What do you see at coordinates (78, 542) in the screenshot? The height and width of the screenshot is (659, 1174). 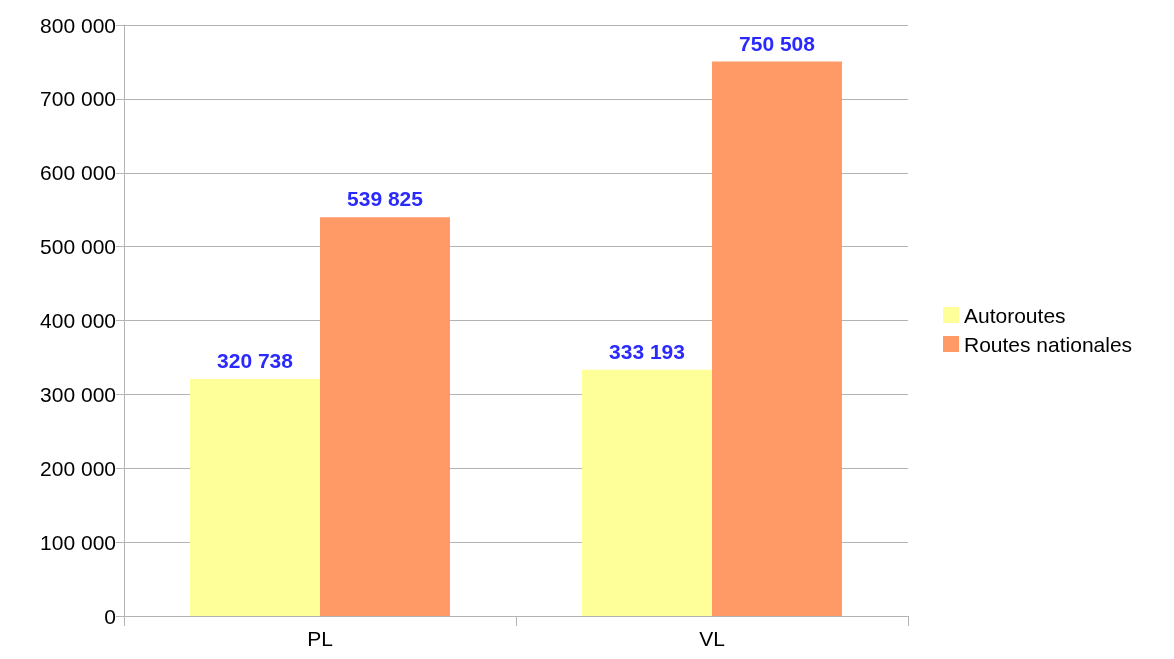 I see `y-tick-label: 100 000` at bounding box center [78, 542].